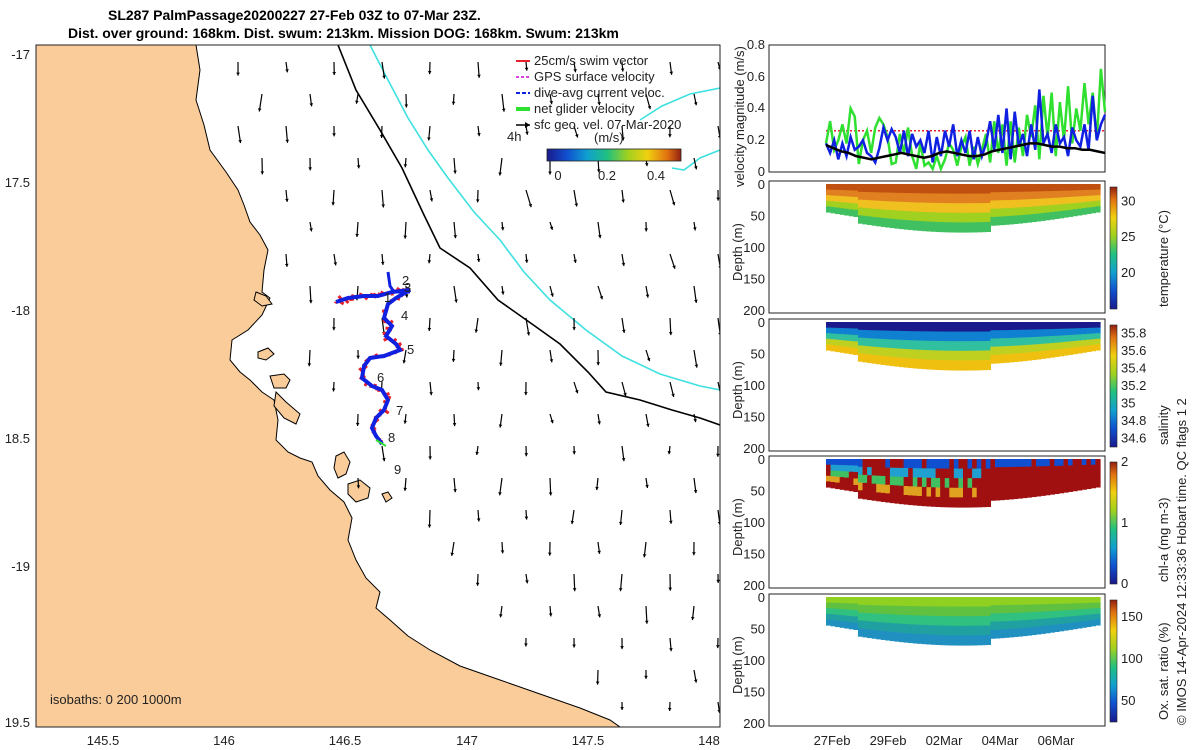 The image size is (1200, 750). What do you see at coordinates (594, 76) in the screenshot?
I see `legend-label: GPS surface velocity` at bounding box center [594, 76].